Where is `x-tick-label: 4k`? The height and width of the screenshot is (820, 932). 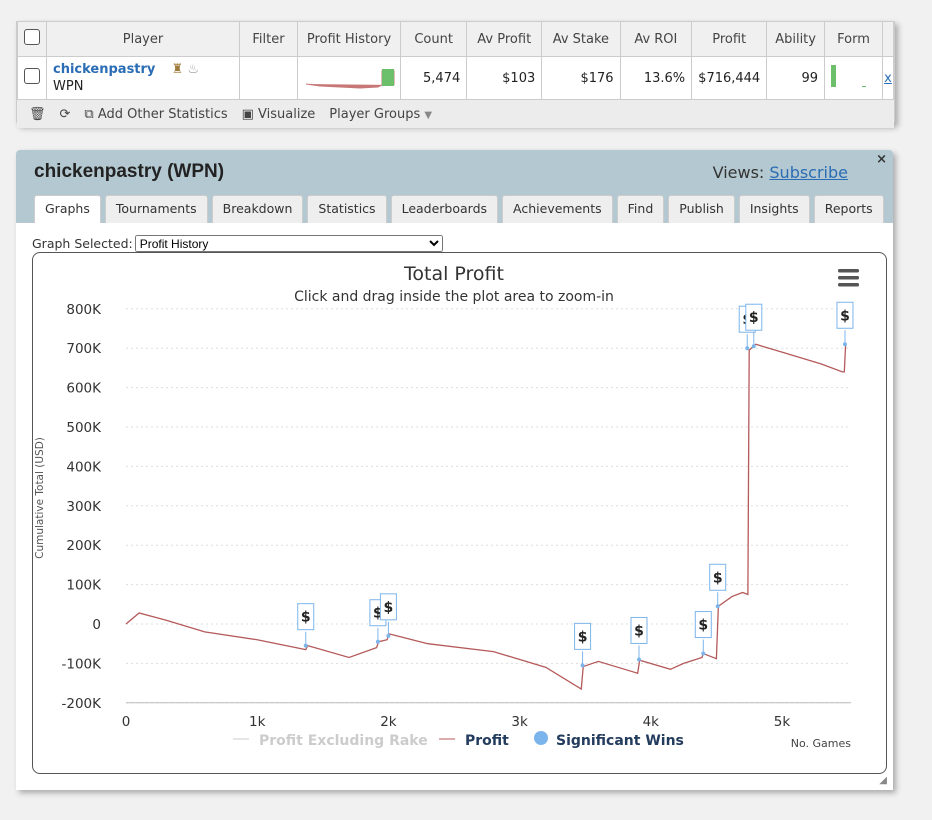
x-tick-label: 4k is located at coordinates (651, 722).